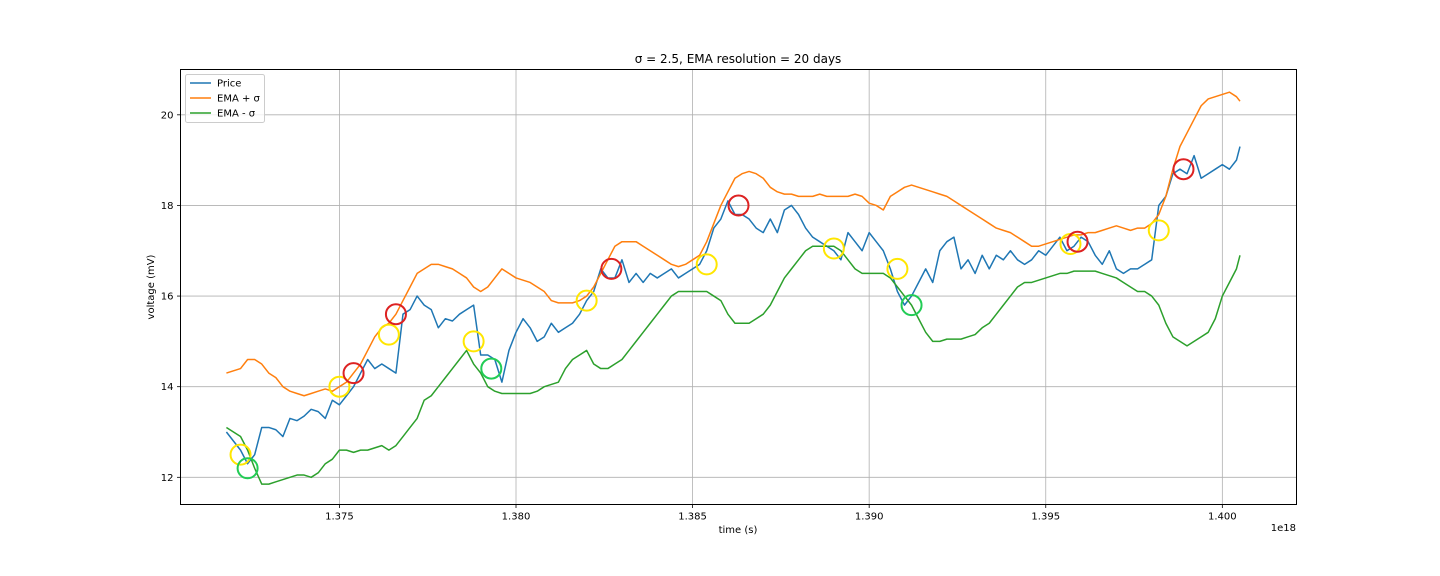 The height and width of the screenshot is (576, 1440). Describe the element at coordinates (869, 517) in the screenshot. I see `x-tick-label: 1.390` at that location.